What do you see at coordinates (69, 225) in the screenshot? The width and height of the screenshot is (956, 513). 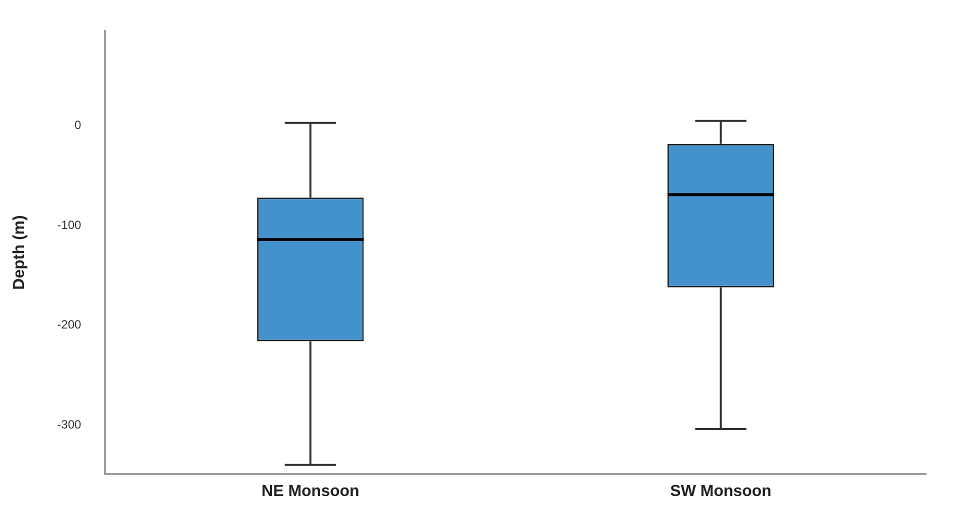 I see `y-tick-label: -100` at bounding box center [69, 225].